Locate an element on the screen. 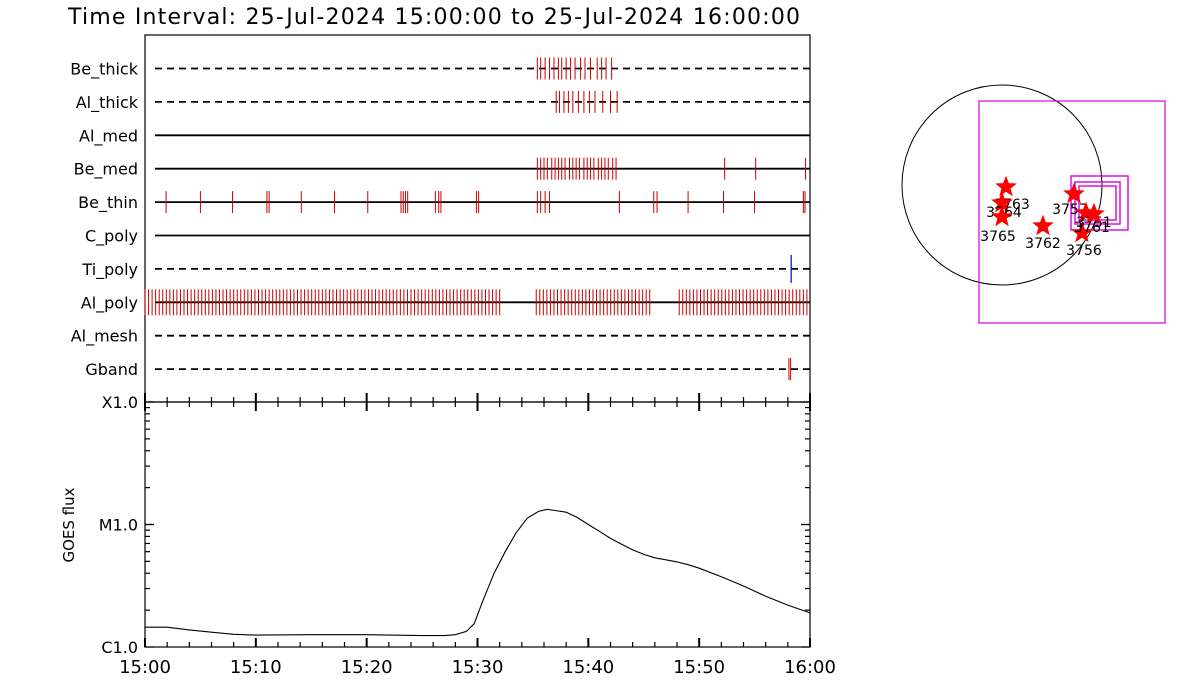 This screenshot has height=700, width=1200. region-label: 3757 is located at coordinates (1070, 210).